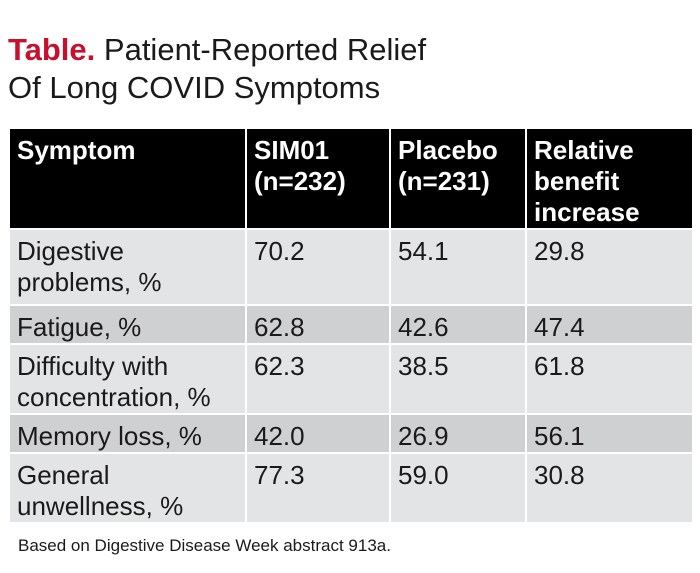 Image resolution: width=700 pixels, height=573 pixels. Describe the element at coordinates (52, 49) in the screenshot. I see `title-lead: Table.` at that location.